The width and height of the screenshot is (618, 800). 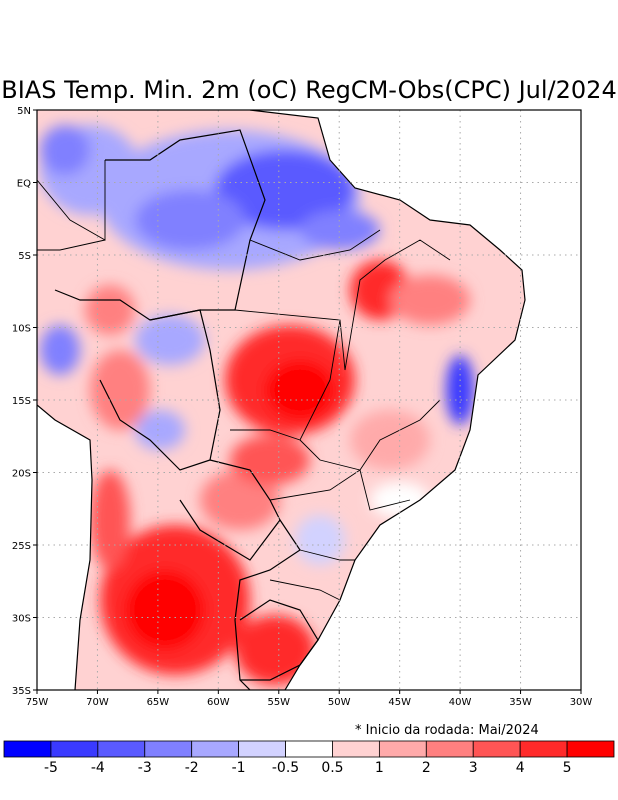 What do you see at coordinates (308, 768) in the screenshot?
I see `colorbar-labels: -5 -4 -3 -2 -1 -0.5 0.5 1 2 3 4 5` at bounding box center [308, 768].